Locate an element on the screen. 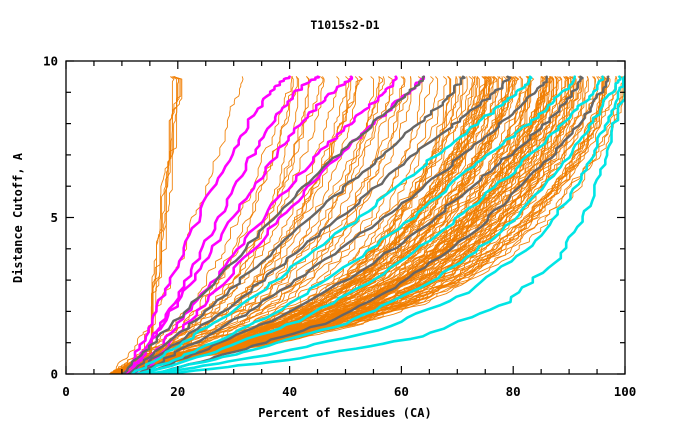  y-tick-label: 0 is located at coordinates (54, 374).